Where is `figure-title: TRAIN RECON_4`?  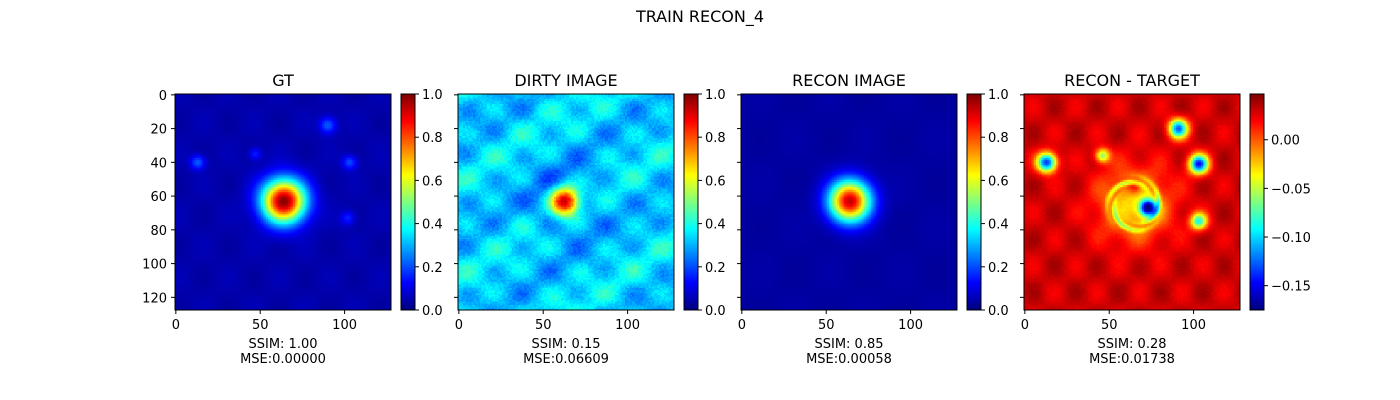
figure-title: TRAIN RECON_4 is located at coordinates (699, 17).